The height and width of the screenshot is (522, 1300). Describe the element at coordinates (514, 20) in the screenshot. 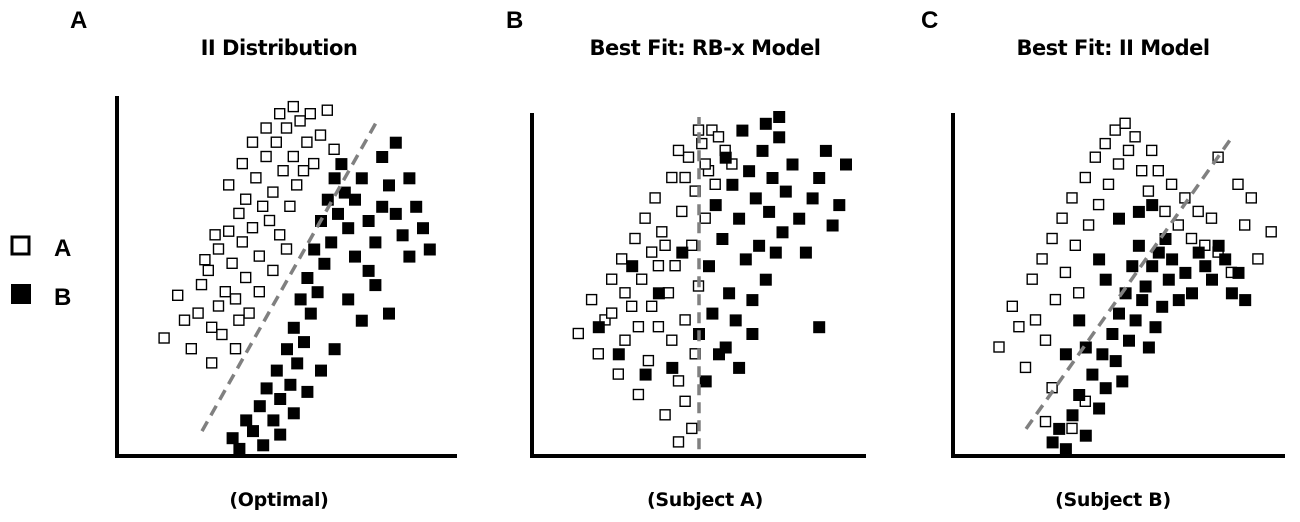

I see `panel-letter-b: B` at that location.